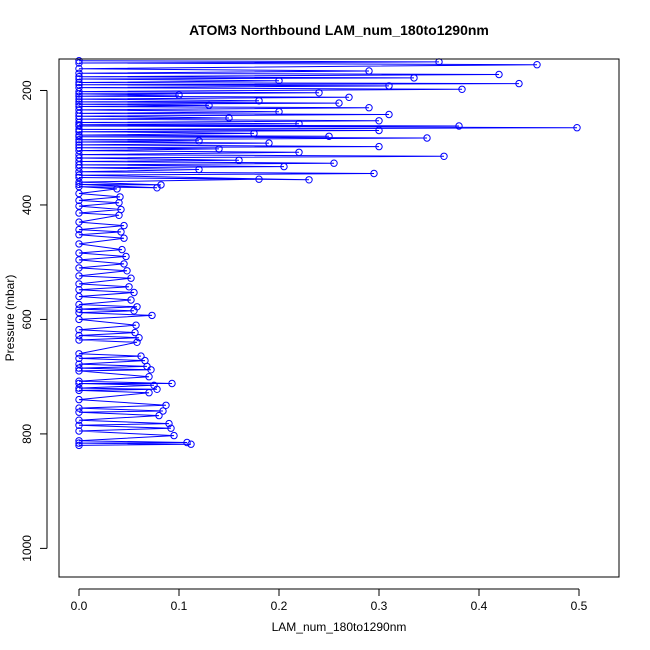 The width and height of the screenshot is (650, 650). I want to click on y-tick-label: 600, so click(27, 319).